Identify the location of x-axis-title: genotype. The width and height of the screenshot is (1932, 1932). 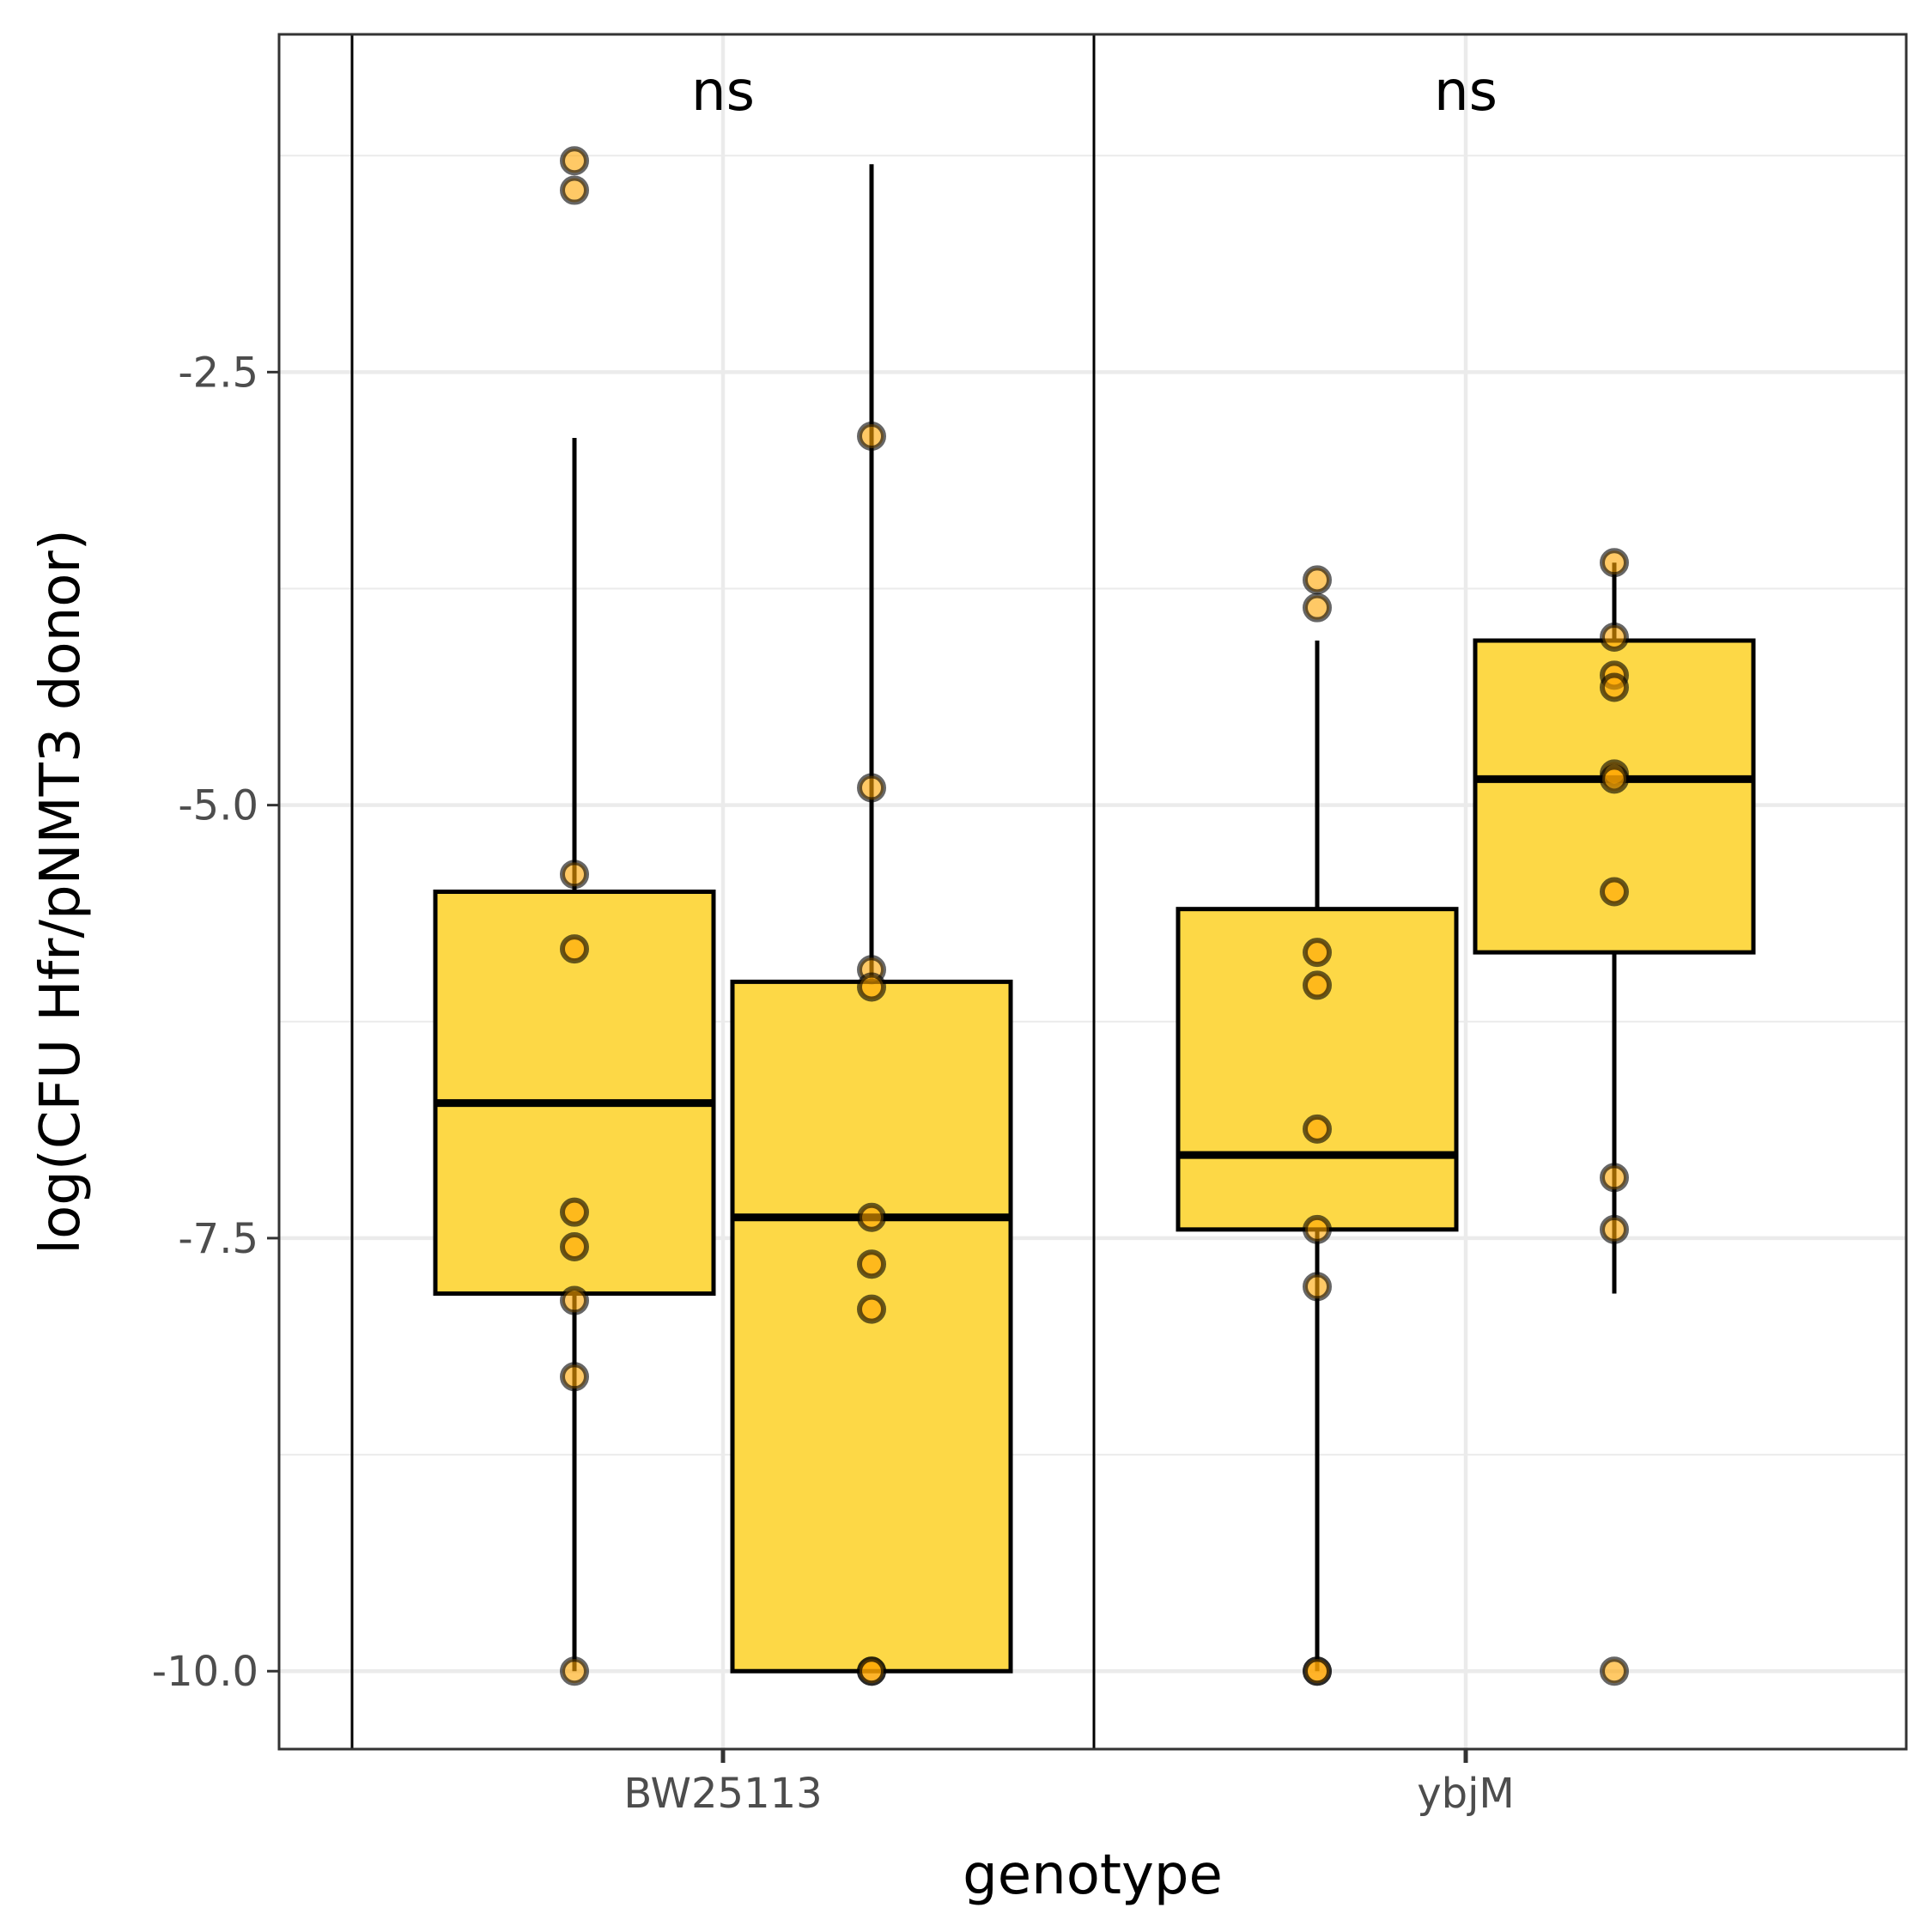
(1093, 1875).